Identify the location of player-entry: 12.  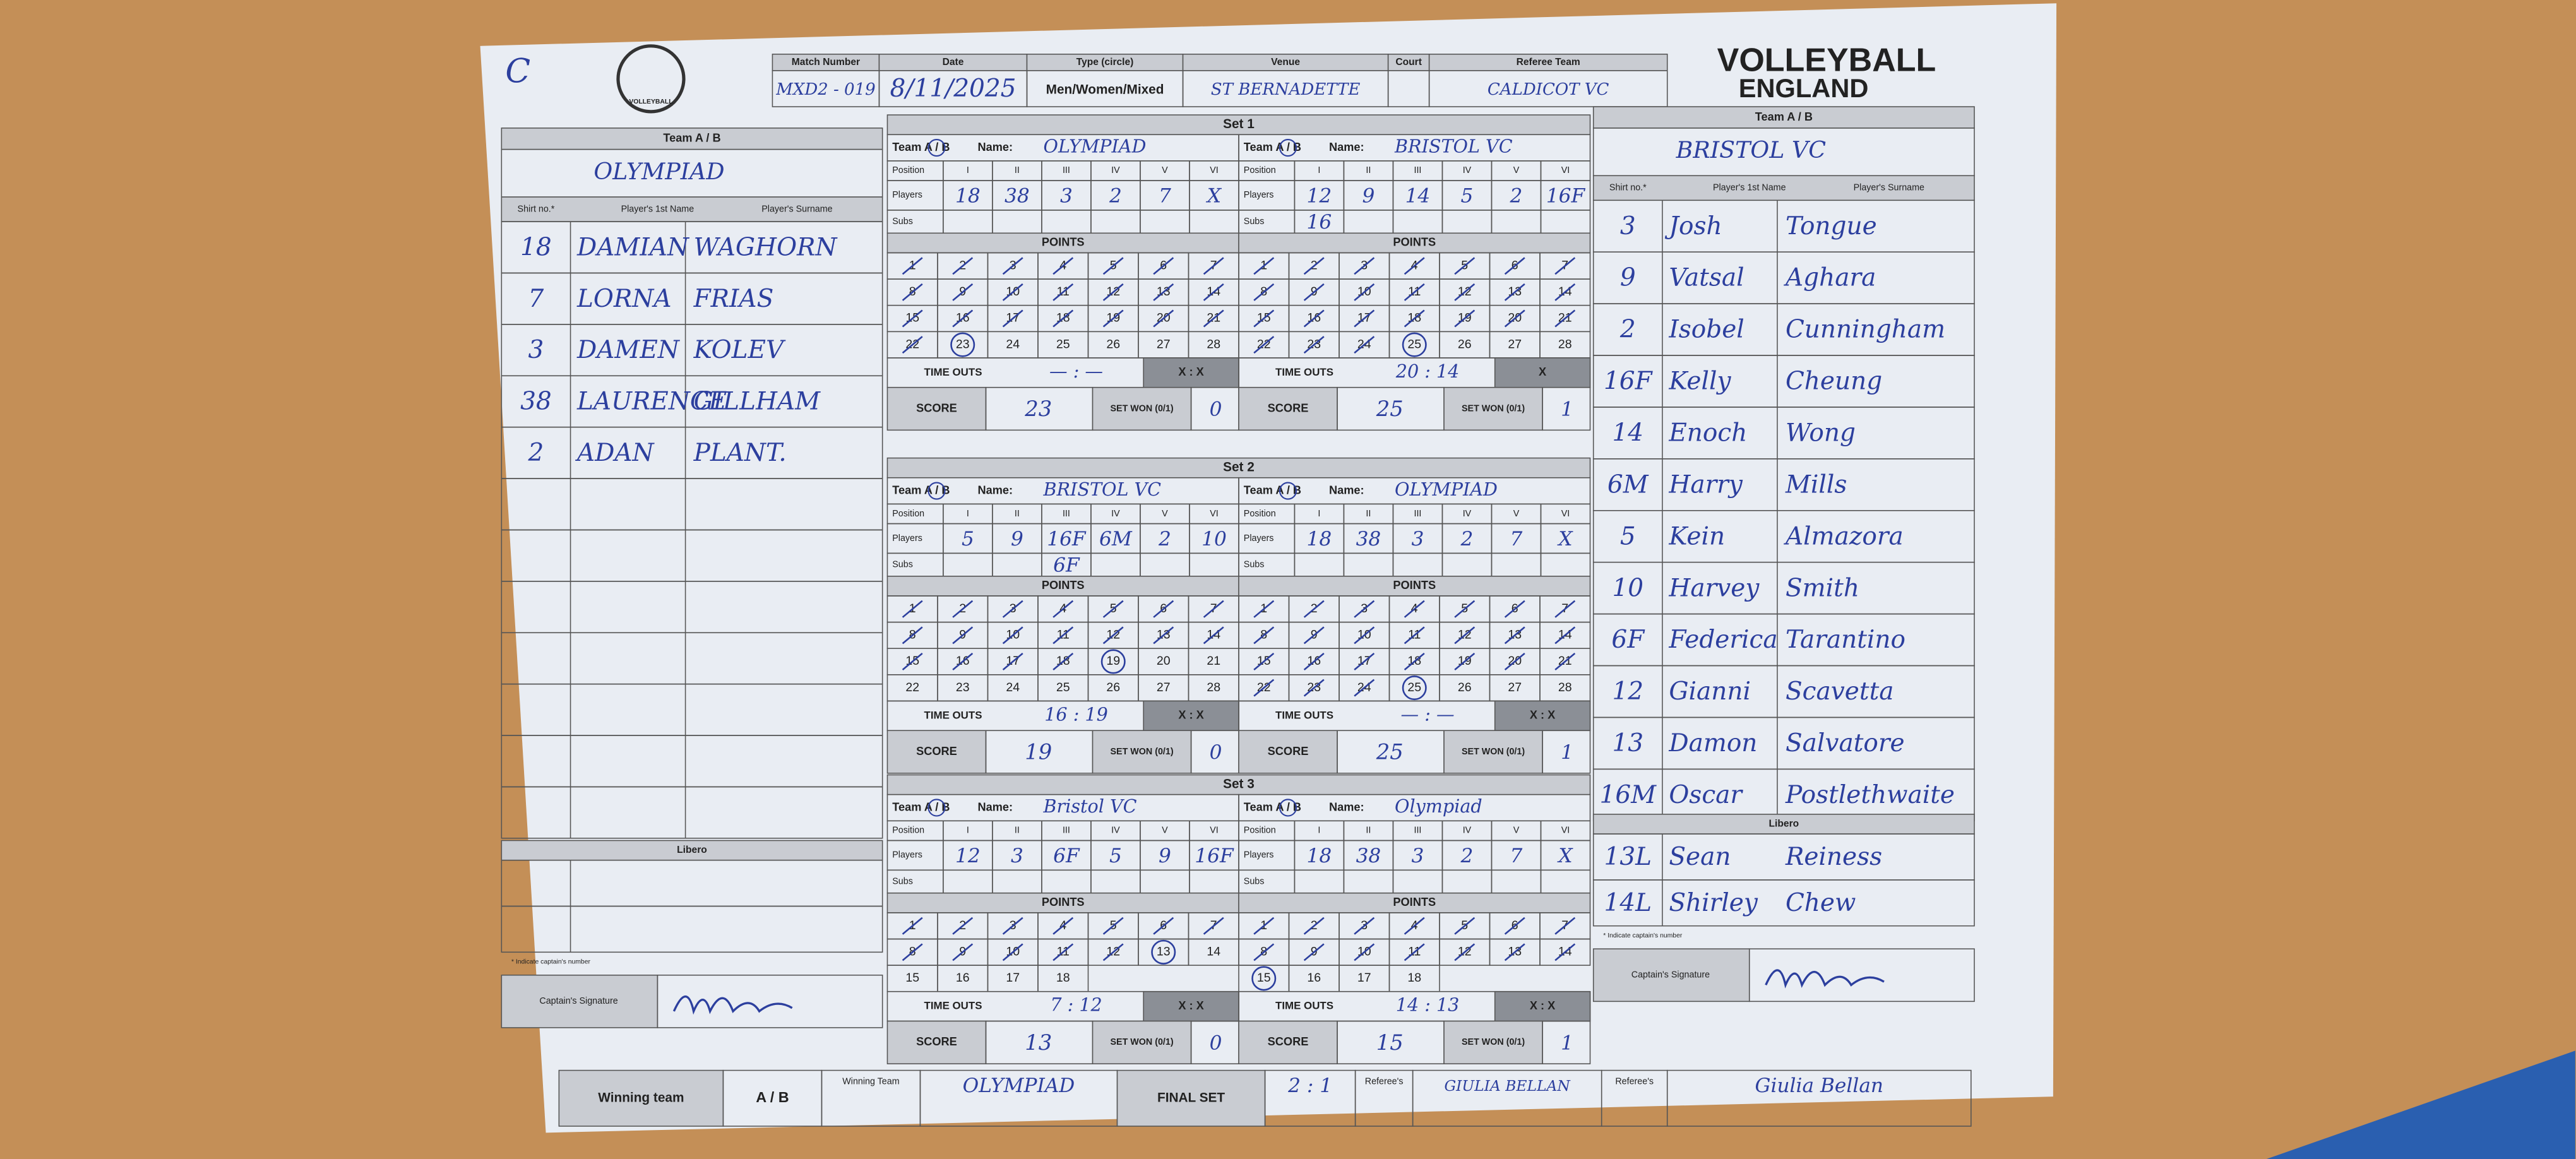
(1627, 691).